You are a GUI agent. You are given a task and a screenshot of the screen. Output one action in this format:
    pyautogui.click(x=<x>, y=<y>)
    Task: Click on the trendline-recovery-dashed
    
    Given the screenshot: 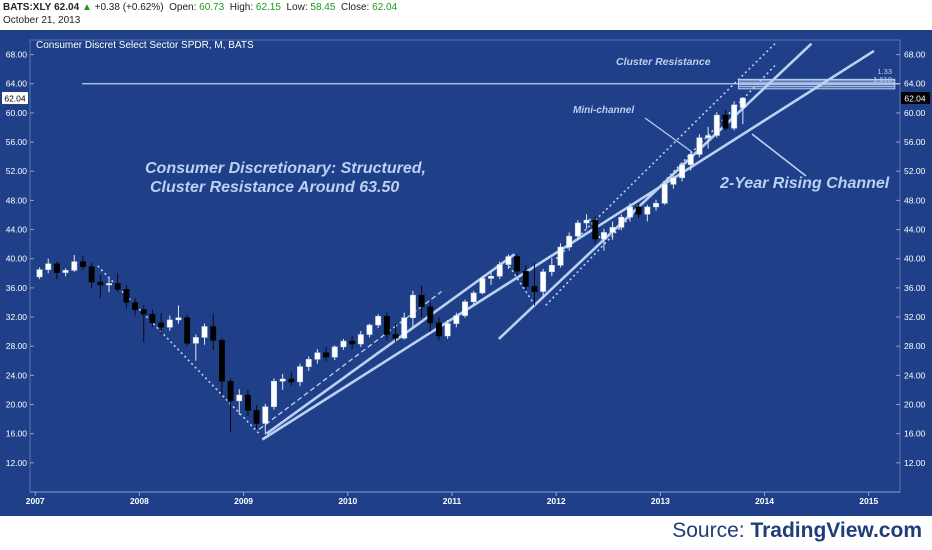 What is the action you would take?
    pyautogui.click(x=350, y=360)
    